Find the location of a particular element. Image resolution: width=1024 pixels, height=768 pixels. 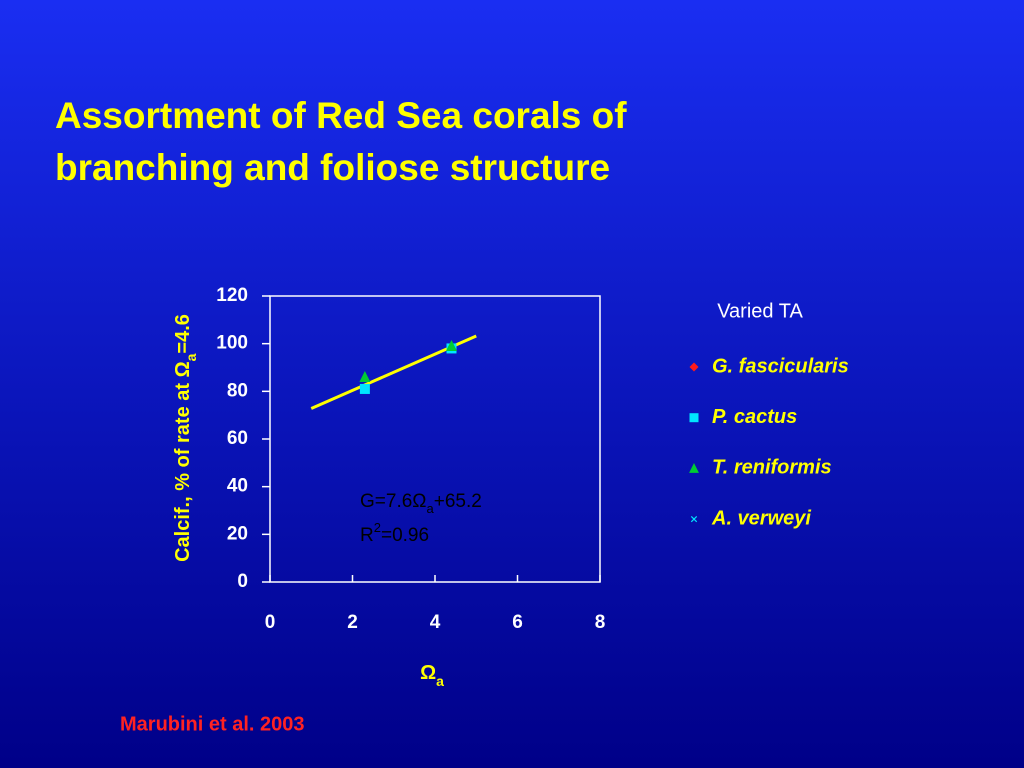

x-tick-label: 0 is located at coordinates (270, 622).